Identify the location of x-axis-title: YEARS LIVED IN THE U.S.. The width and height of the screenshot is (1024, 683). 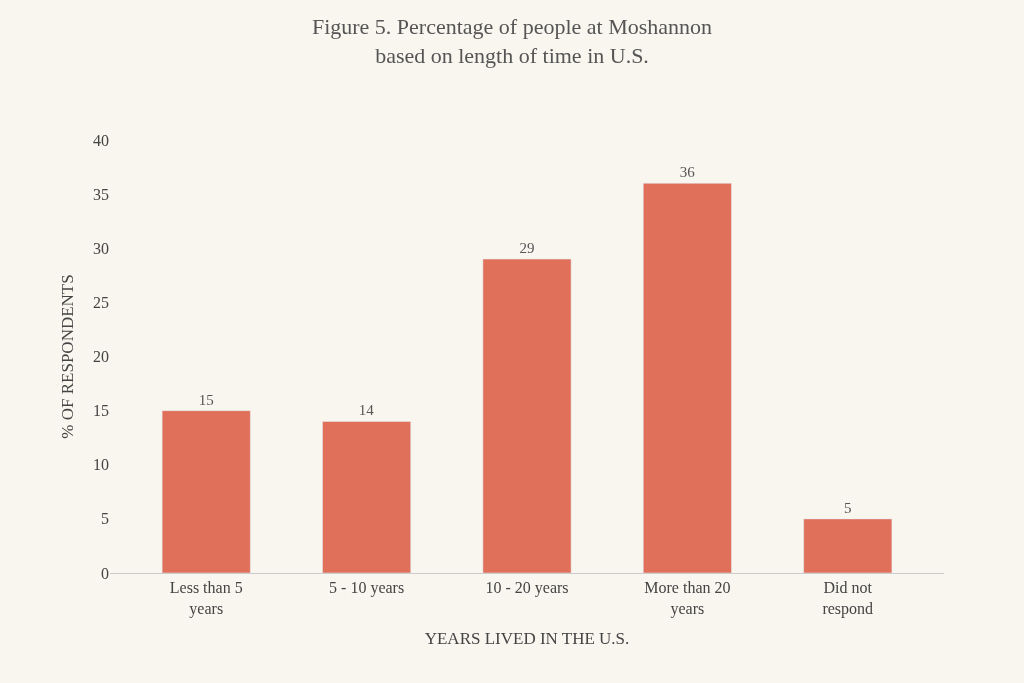
(527, 639).